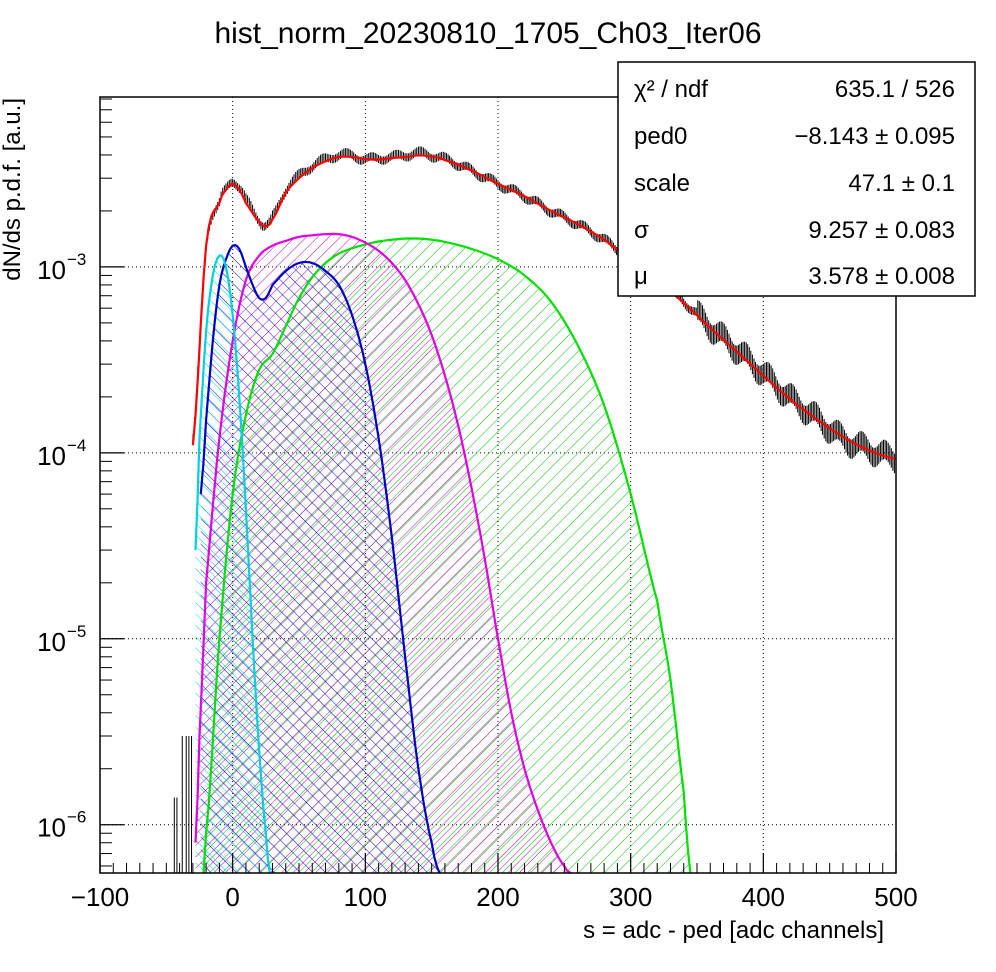 Image resolution: width=996 pixels, height=972 pixels. Describe the element at coordinates (76, 445) in the screenshot. I see `y-tick-label-exponent: −4` at that location.